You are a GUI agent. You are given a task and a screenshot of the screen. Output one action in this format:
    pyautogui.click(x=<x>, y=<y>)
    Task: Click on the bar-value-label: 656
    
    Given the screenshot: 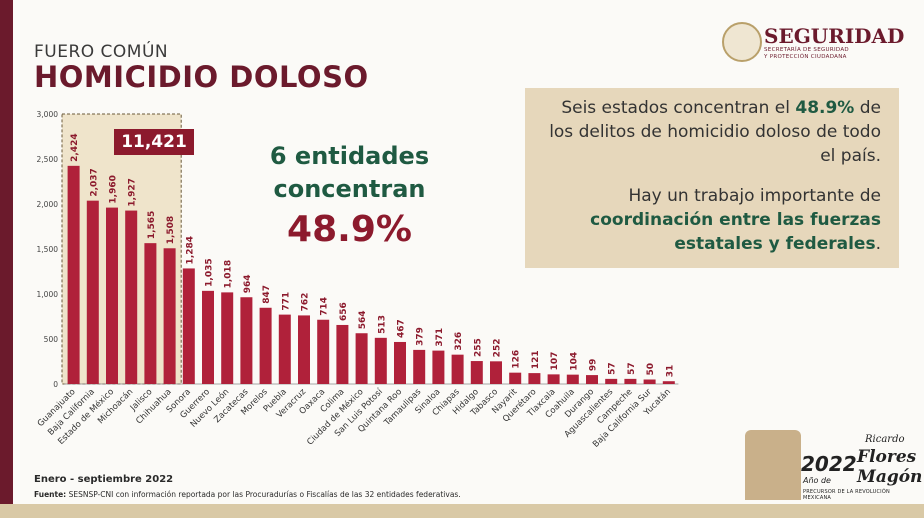 What is the action you would take?
    pyautogui.click(x=344, y=311)
    